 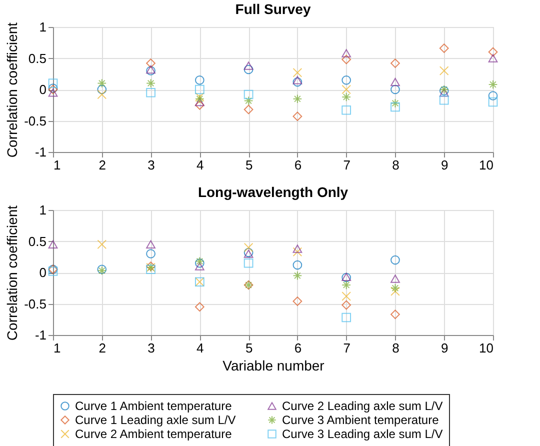 What do you see at coordinates (362, 406) in the screenshot?
I see `legend-label: Curve 2 Leading axle sum L/V` at bounding box center [362, 406].